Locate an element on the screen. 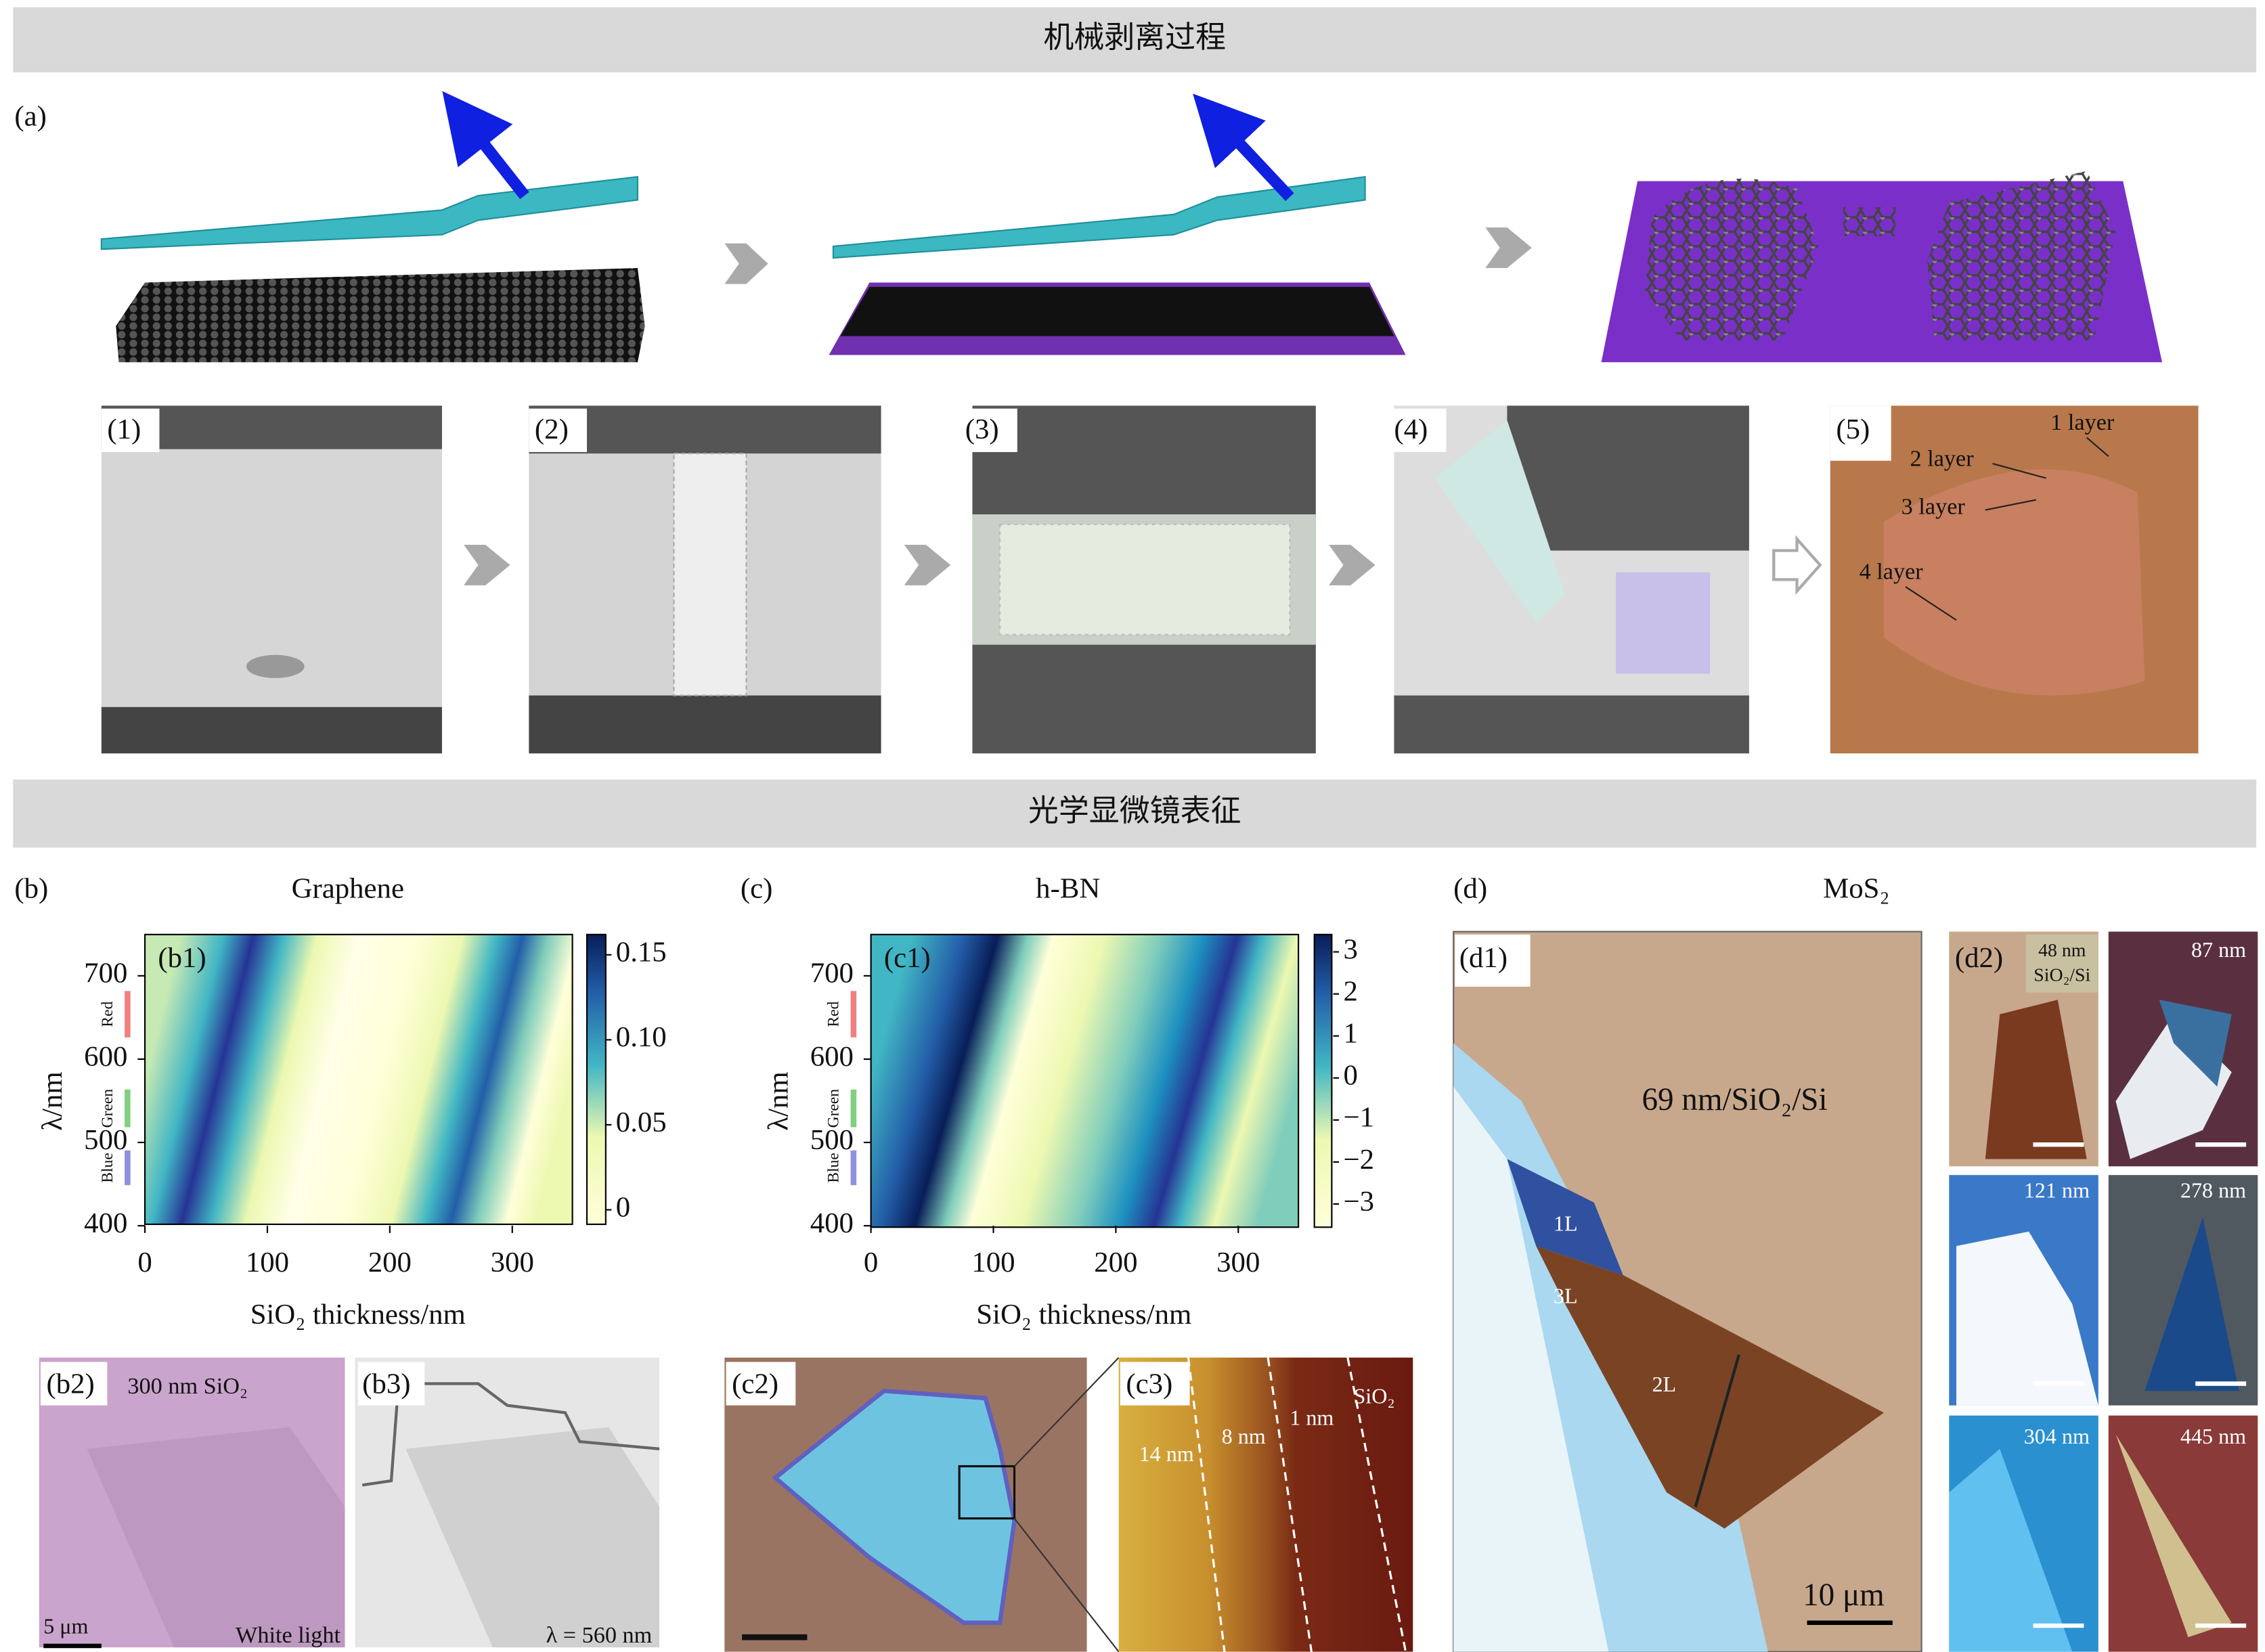 Image resolution: width=2265 pixels, height=1652 pixels. graphite-stack is located at coordinates (381, 315).